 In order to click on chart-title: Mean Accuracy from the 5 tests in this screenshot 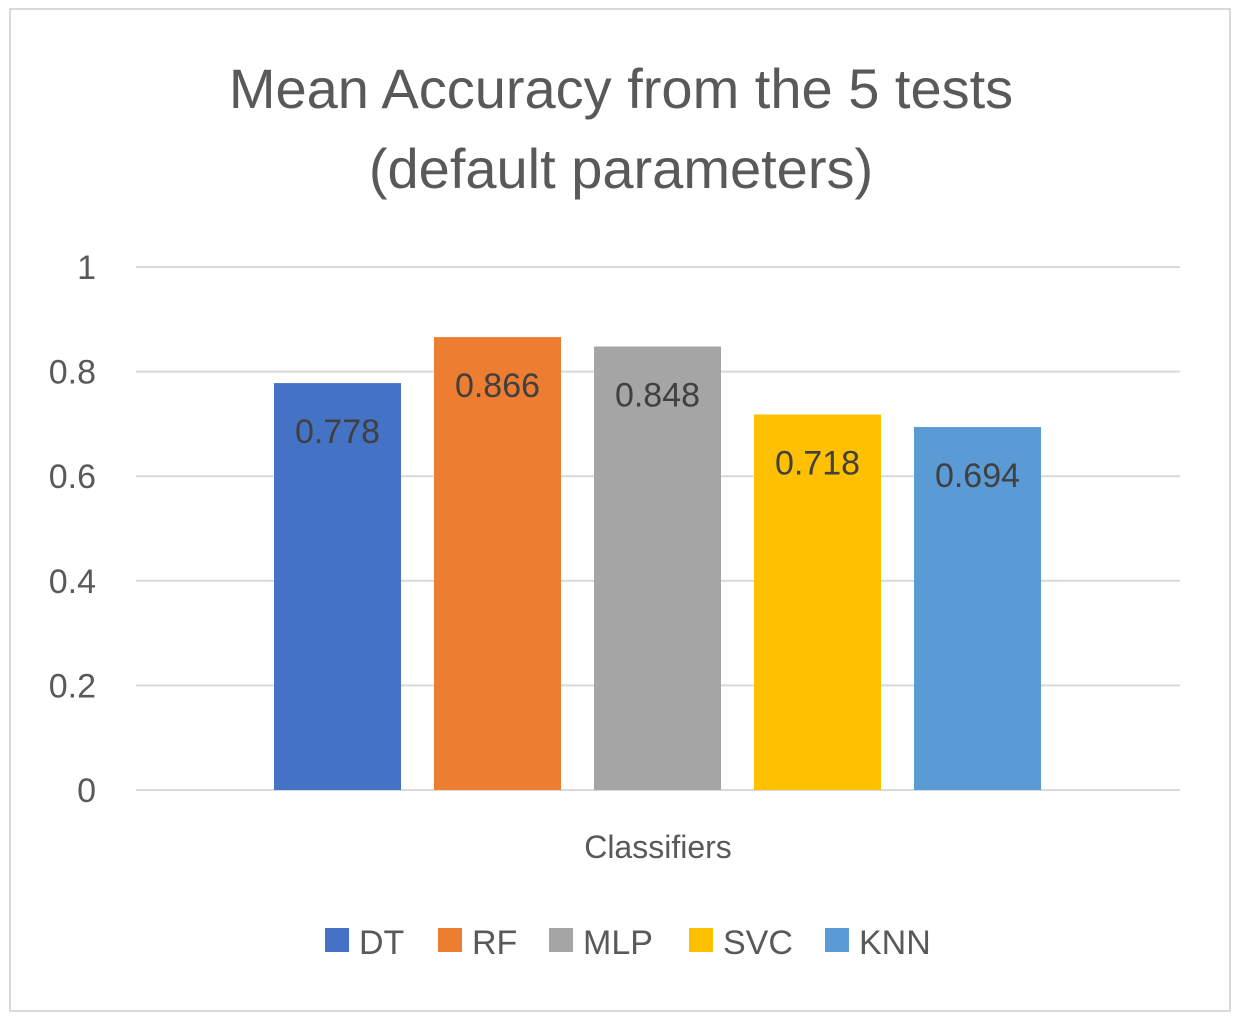, I will do `click(621, 88)`.